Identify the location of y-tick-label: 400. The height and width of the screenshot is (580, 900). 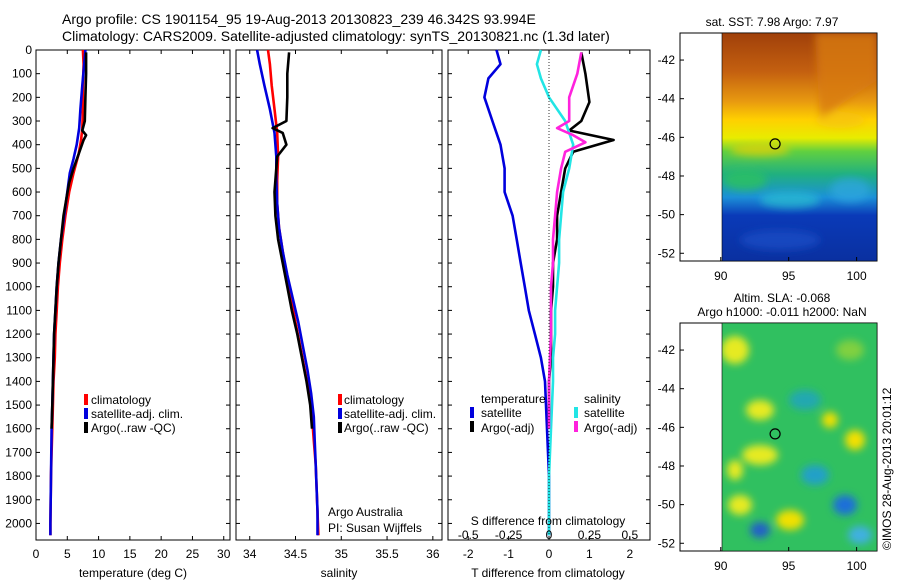
(22, 145).